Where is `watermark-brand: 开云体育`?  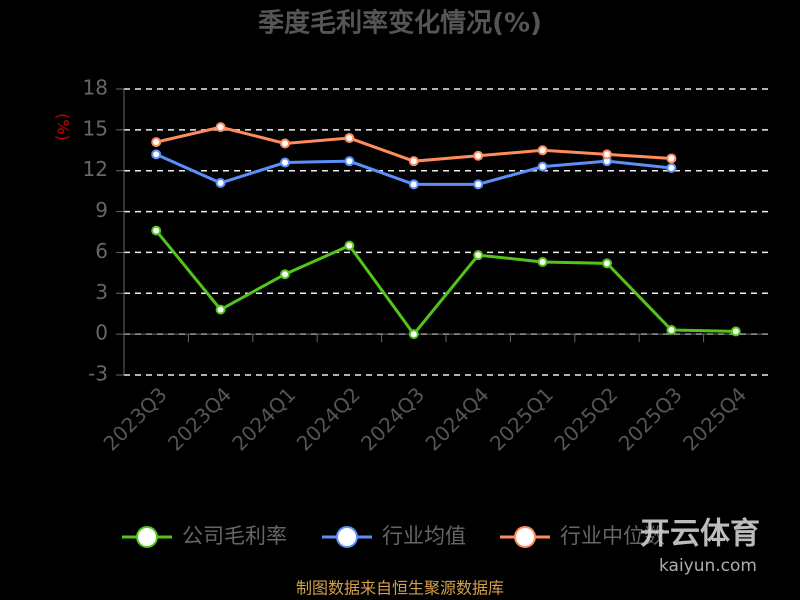 watermark-brand: 开云体育 is located at coordinates (700, 534).